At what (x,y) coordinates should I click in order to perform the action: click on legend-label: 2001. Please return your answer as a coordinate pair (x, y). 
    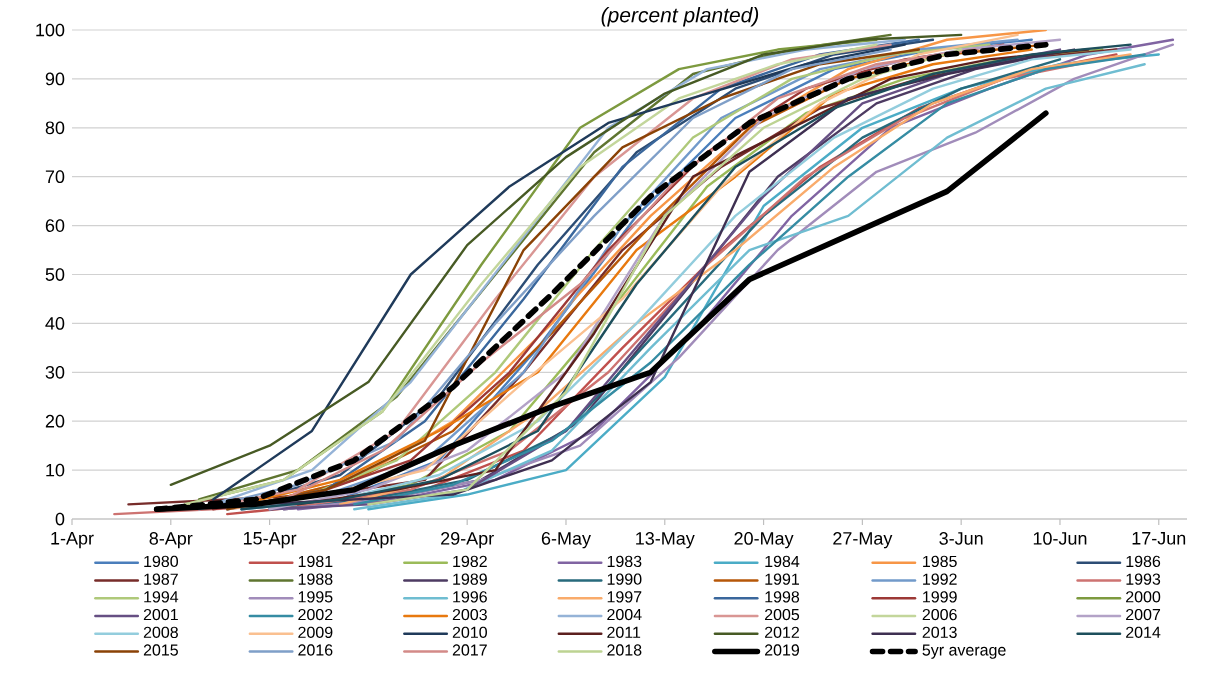
    Looking at the image, I should click on (160, 614).